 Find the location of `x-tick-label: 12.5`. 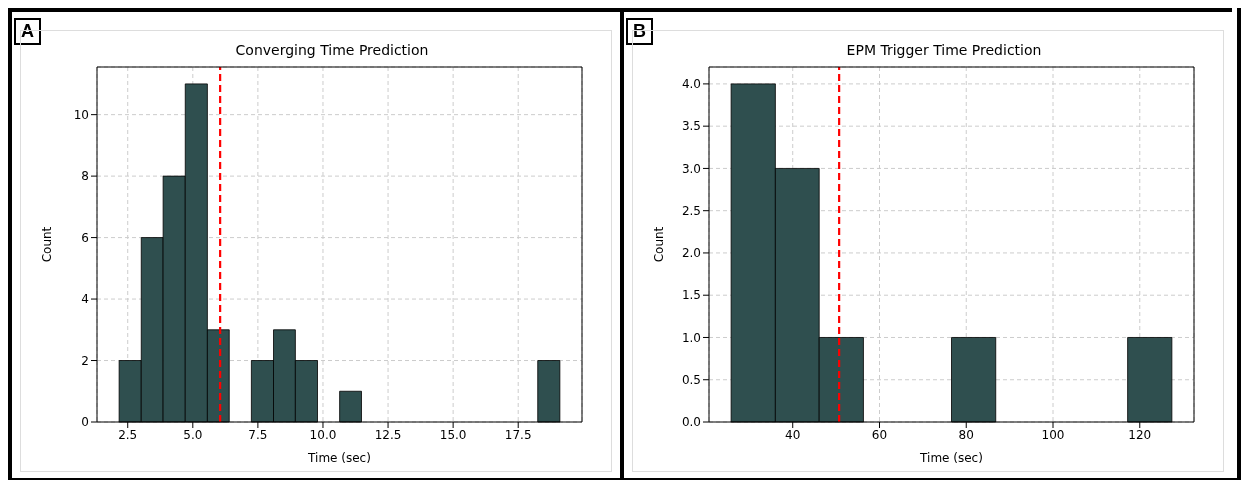

x-tick-label: 12.5 is located at coordinates (388, 434).